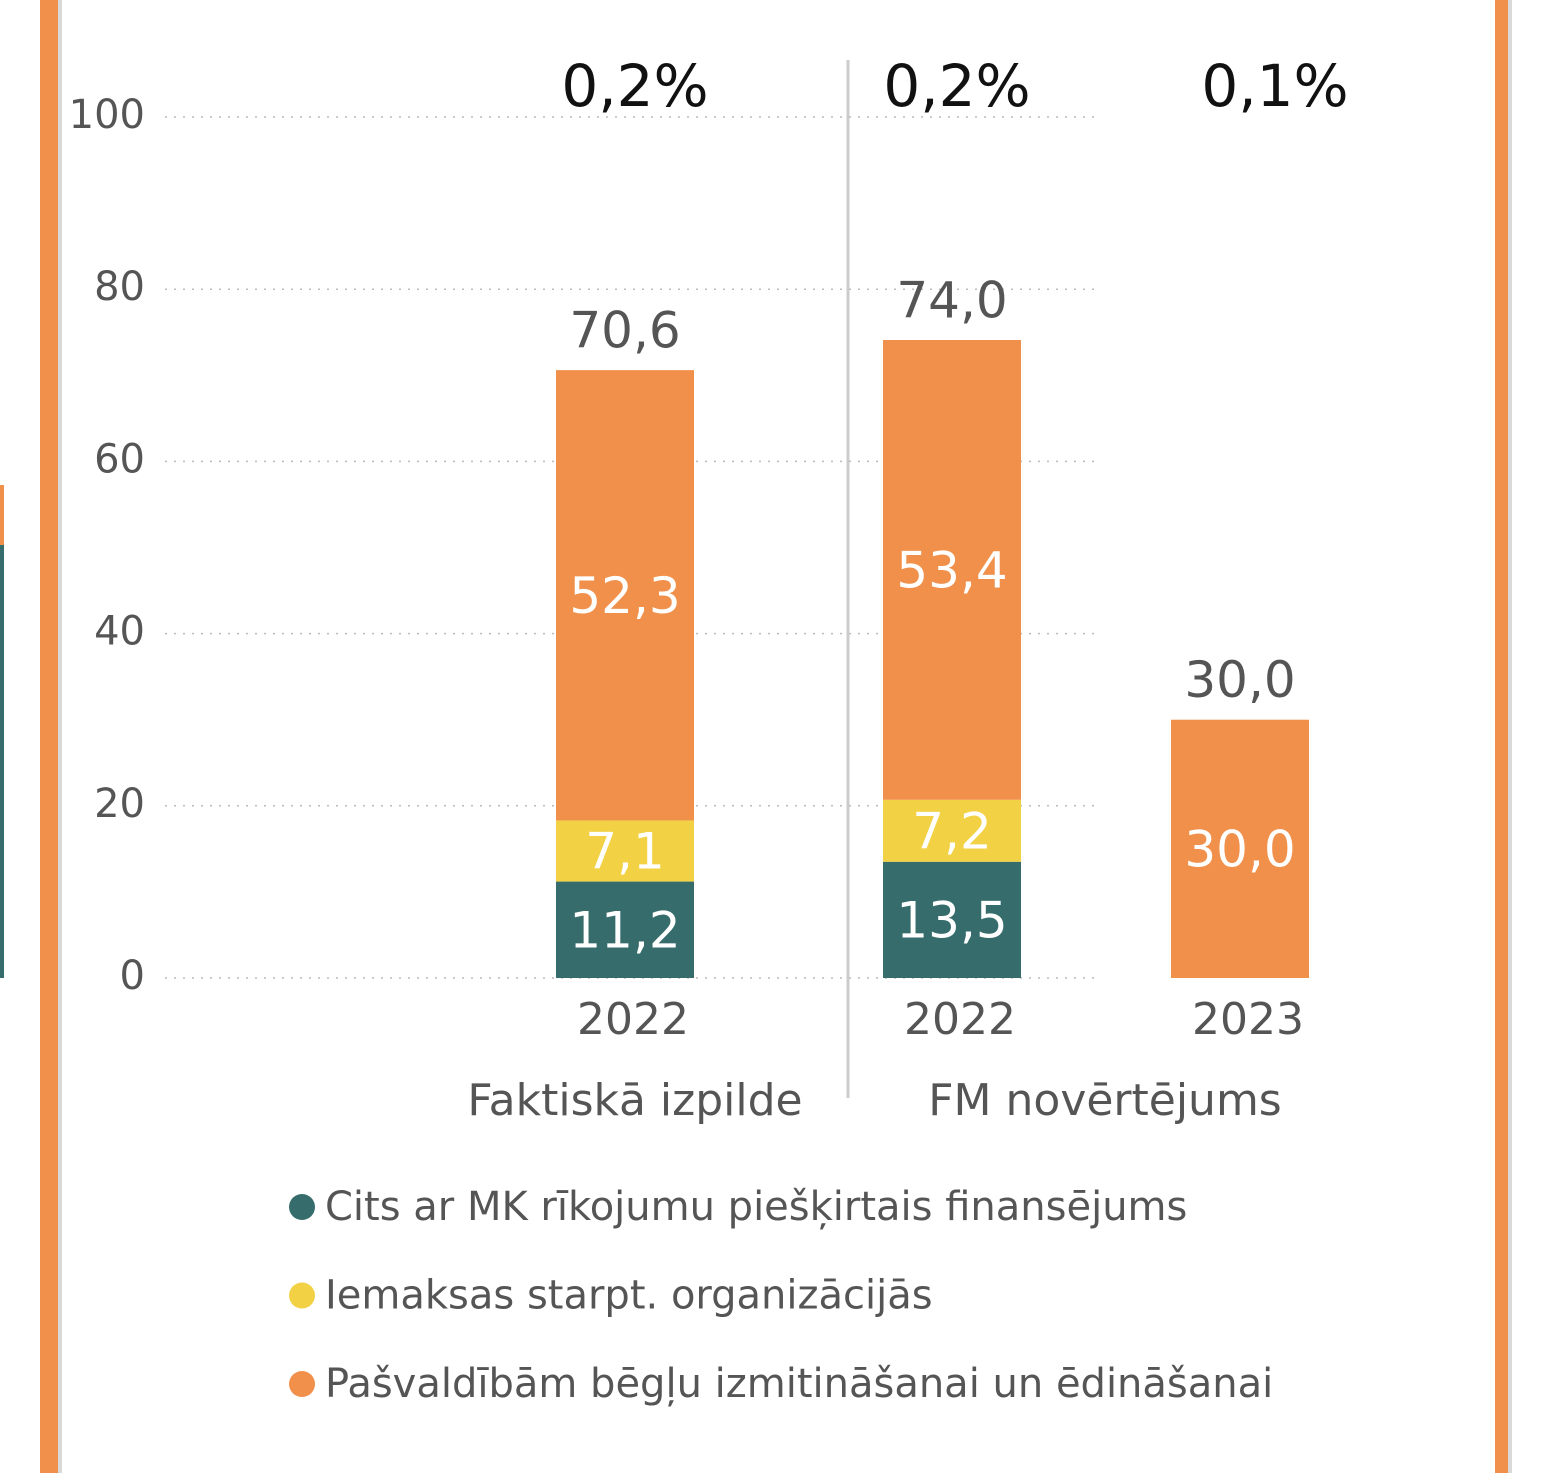  I want to click on y-tick-label: 80, so click(119, 287).